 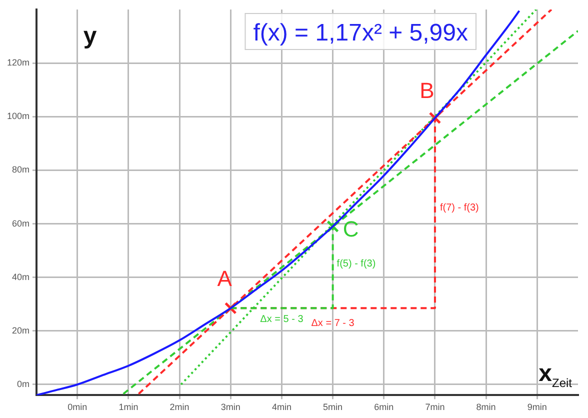 What do you see at coordinates (21, 169) in the screenshot?
I see `y-tick-label: 80m` at bounding box center [21, 169].